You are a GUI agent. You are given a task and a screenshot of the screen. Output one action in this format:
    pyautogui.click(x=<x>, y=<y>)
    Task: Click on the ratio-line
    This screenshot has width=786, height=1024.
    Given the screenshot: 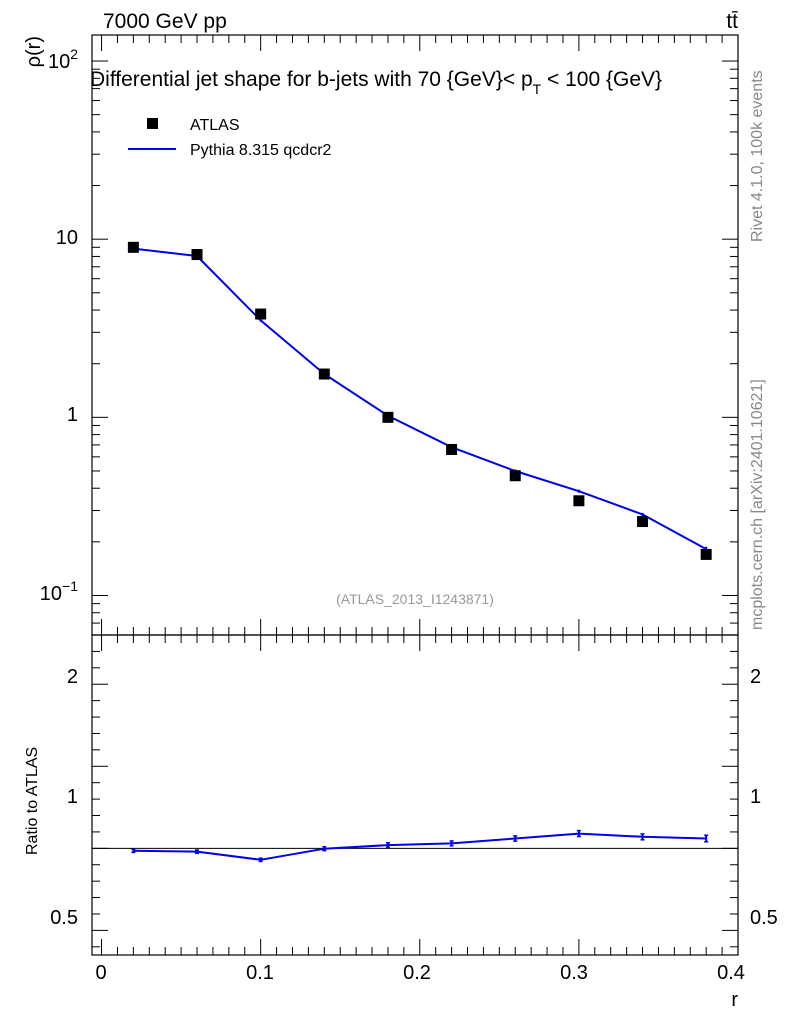 What is the action you would take?
    pyautogui.click(x=420, y=846)
    